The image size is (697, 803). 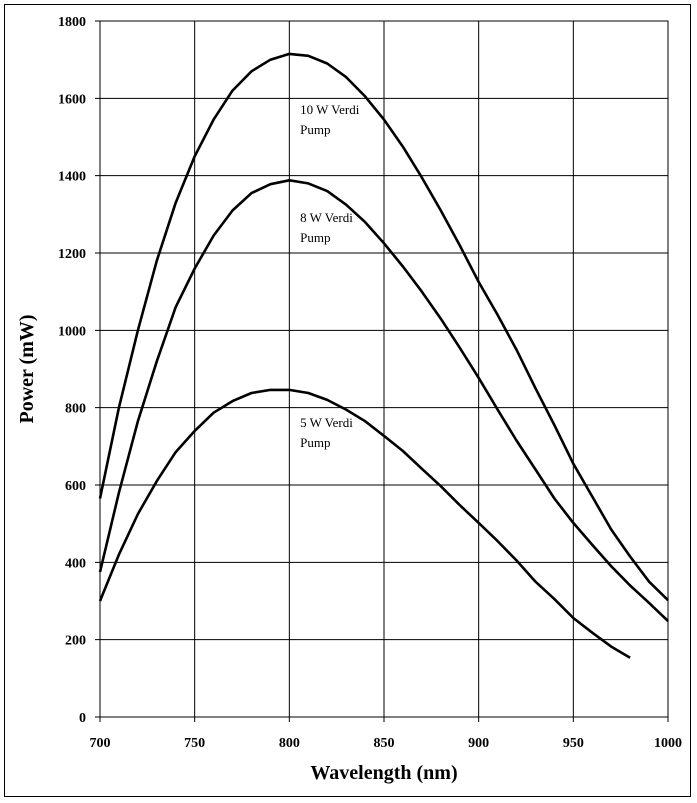 What do you see at coordinates (75, 563) in the screenshot?
I see `y-tick-label: 400` at bounding box center [75, 563].